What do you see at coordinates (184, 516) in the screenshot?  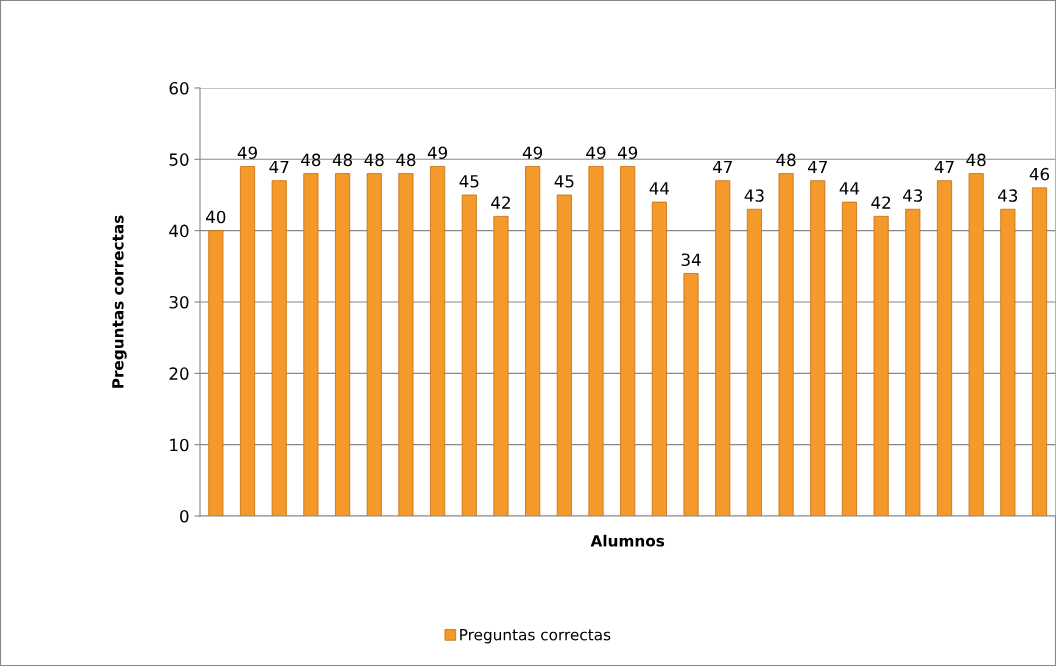 I see `y-tick-label: 0` at bounding box center [184, 516].